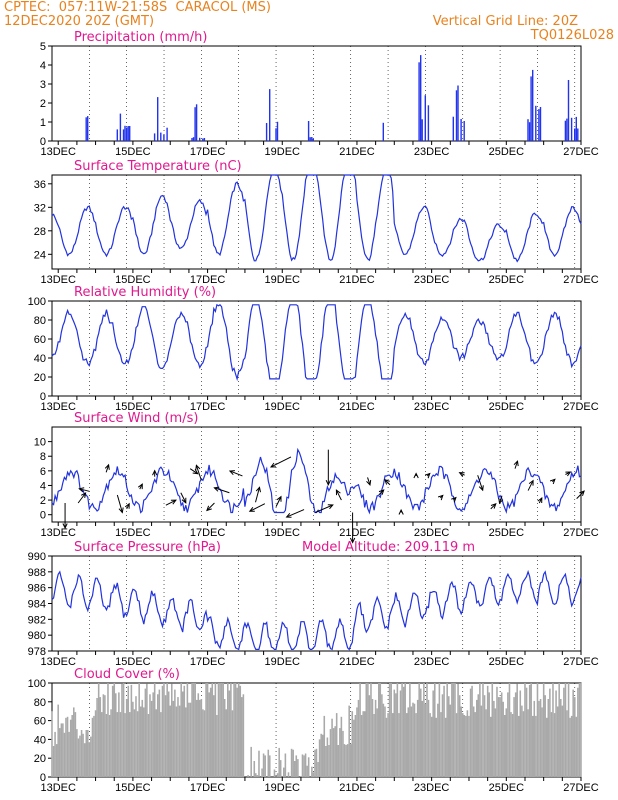  What do you see at coordinates (357, 662) in the screenshot?
I see `pressure-xtick-label: 21DEC` at bounding box center [357, 662].